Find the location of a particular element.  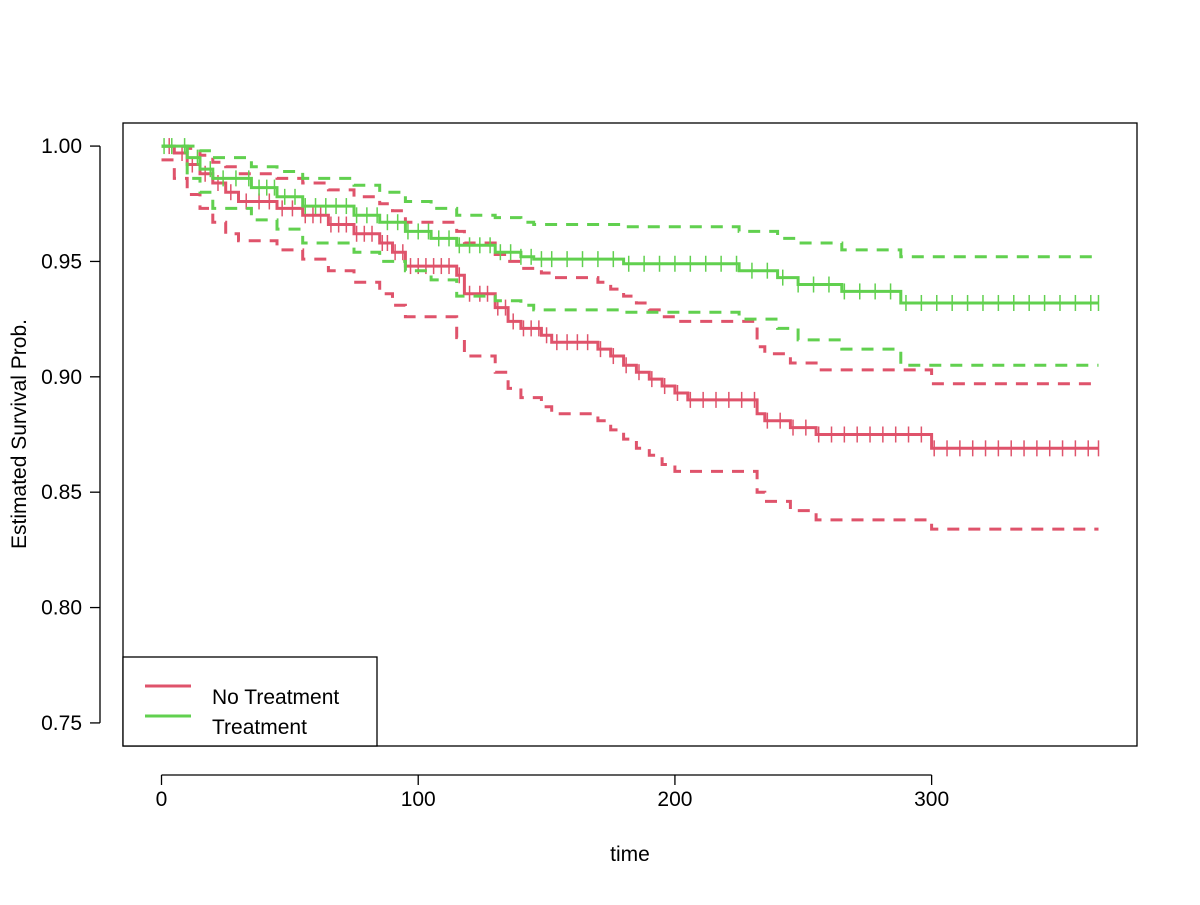

y-tick-label: 0.80 is located at coordinates (61, 608).